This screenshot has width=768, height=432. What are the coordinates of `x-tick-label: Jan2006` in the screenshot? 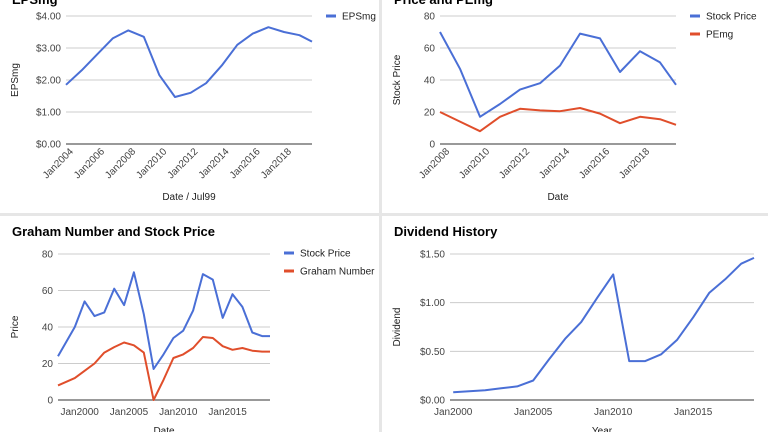 It's located at (89, 163).